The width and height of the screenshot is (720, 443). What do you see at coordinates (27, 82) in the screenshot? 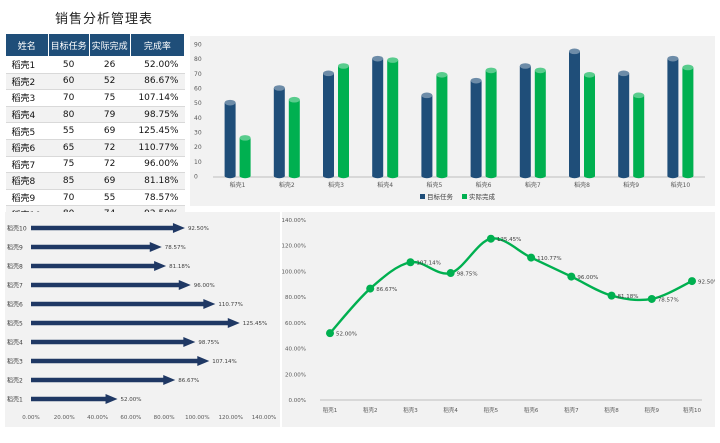
I see `table-cell: 稻壳2` at bounding box center [27, 82].